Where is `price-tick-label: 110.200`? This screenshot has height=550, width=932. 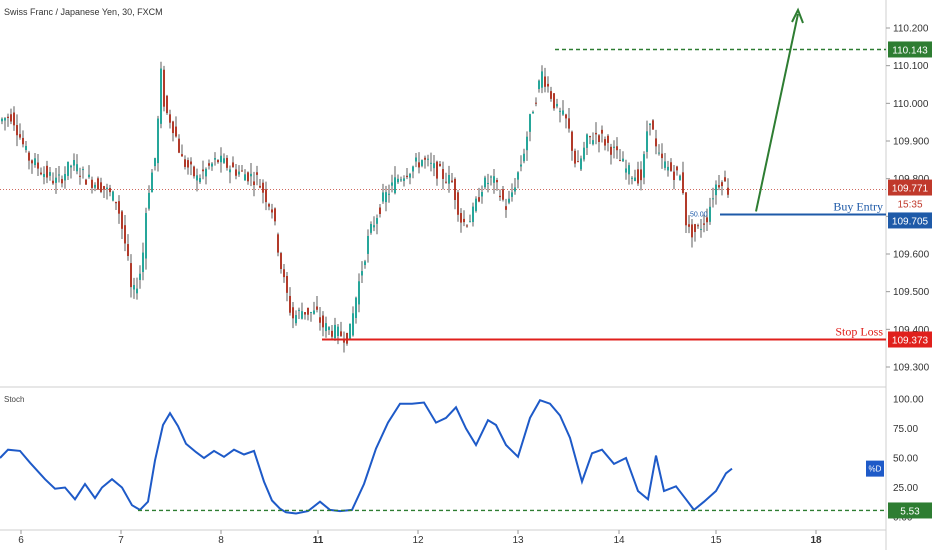
price-tick-label: 110.200 is located at coordinates (911, 29).